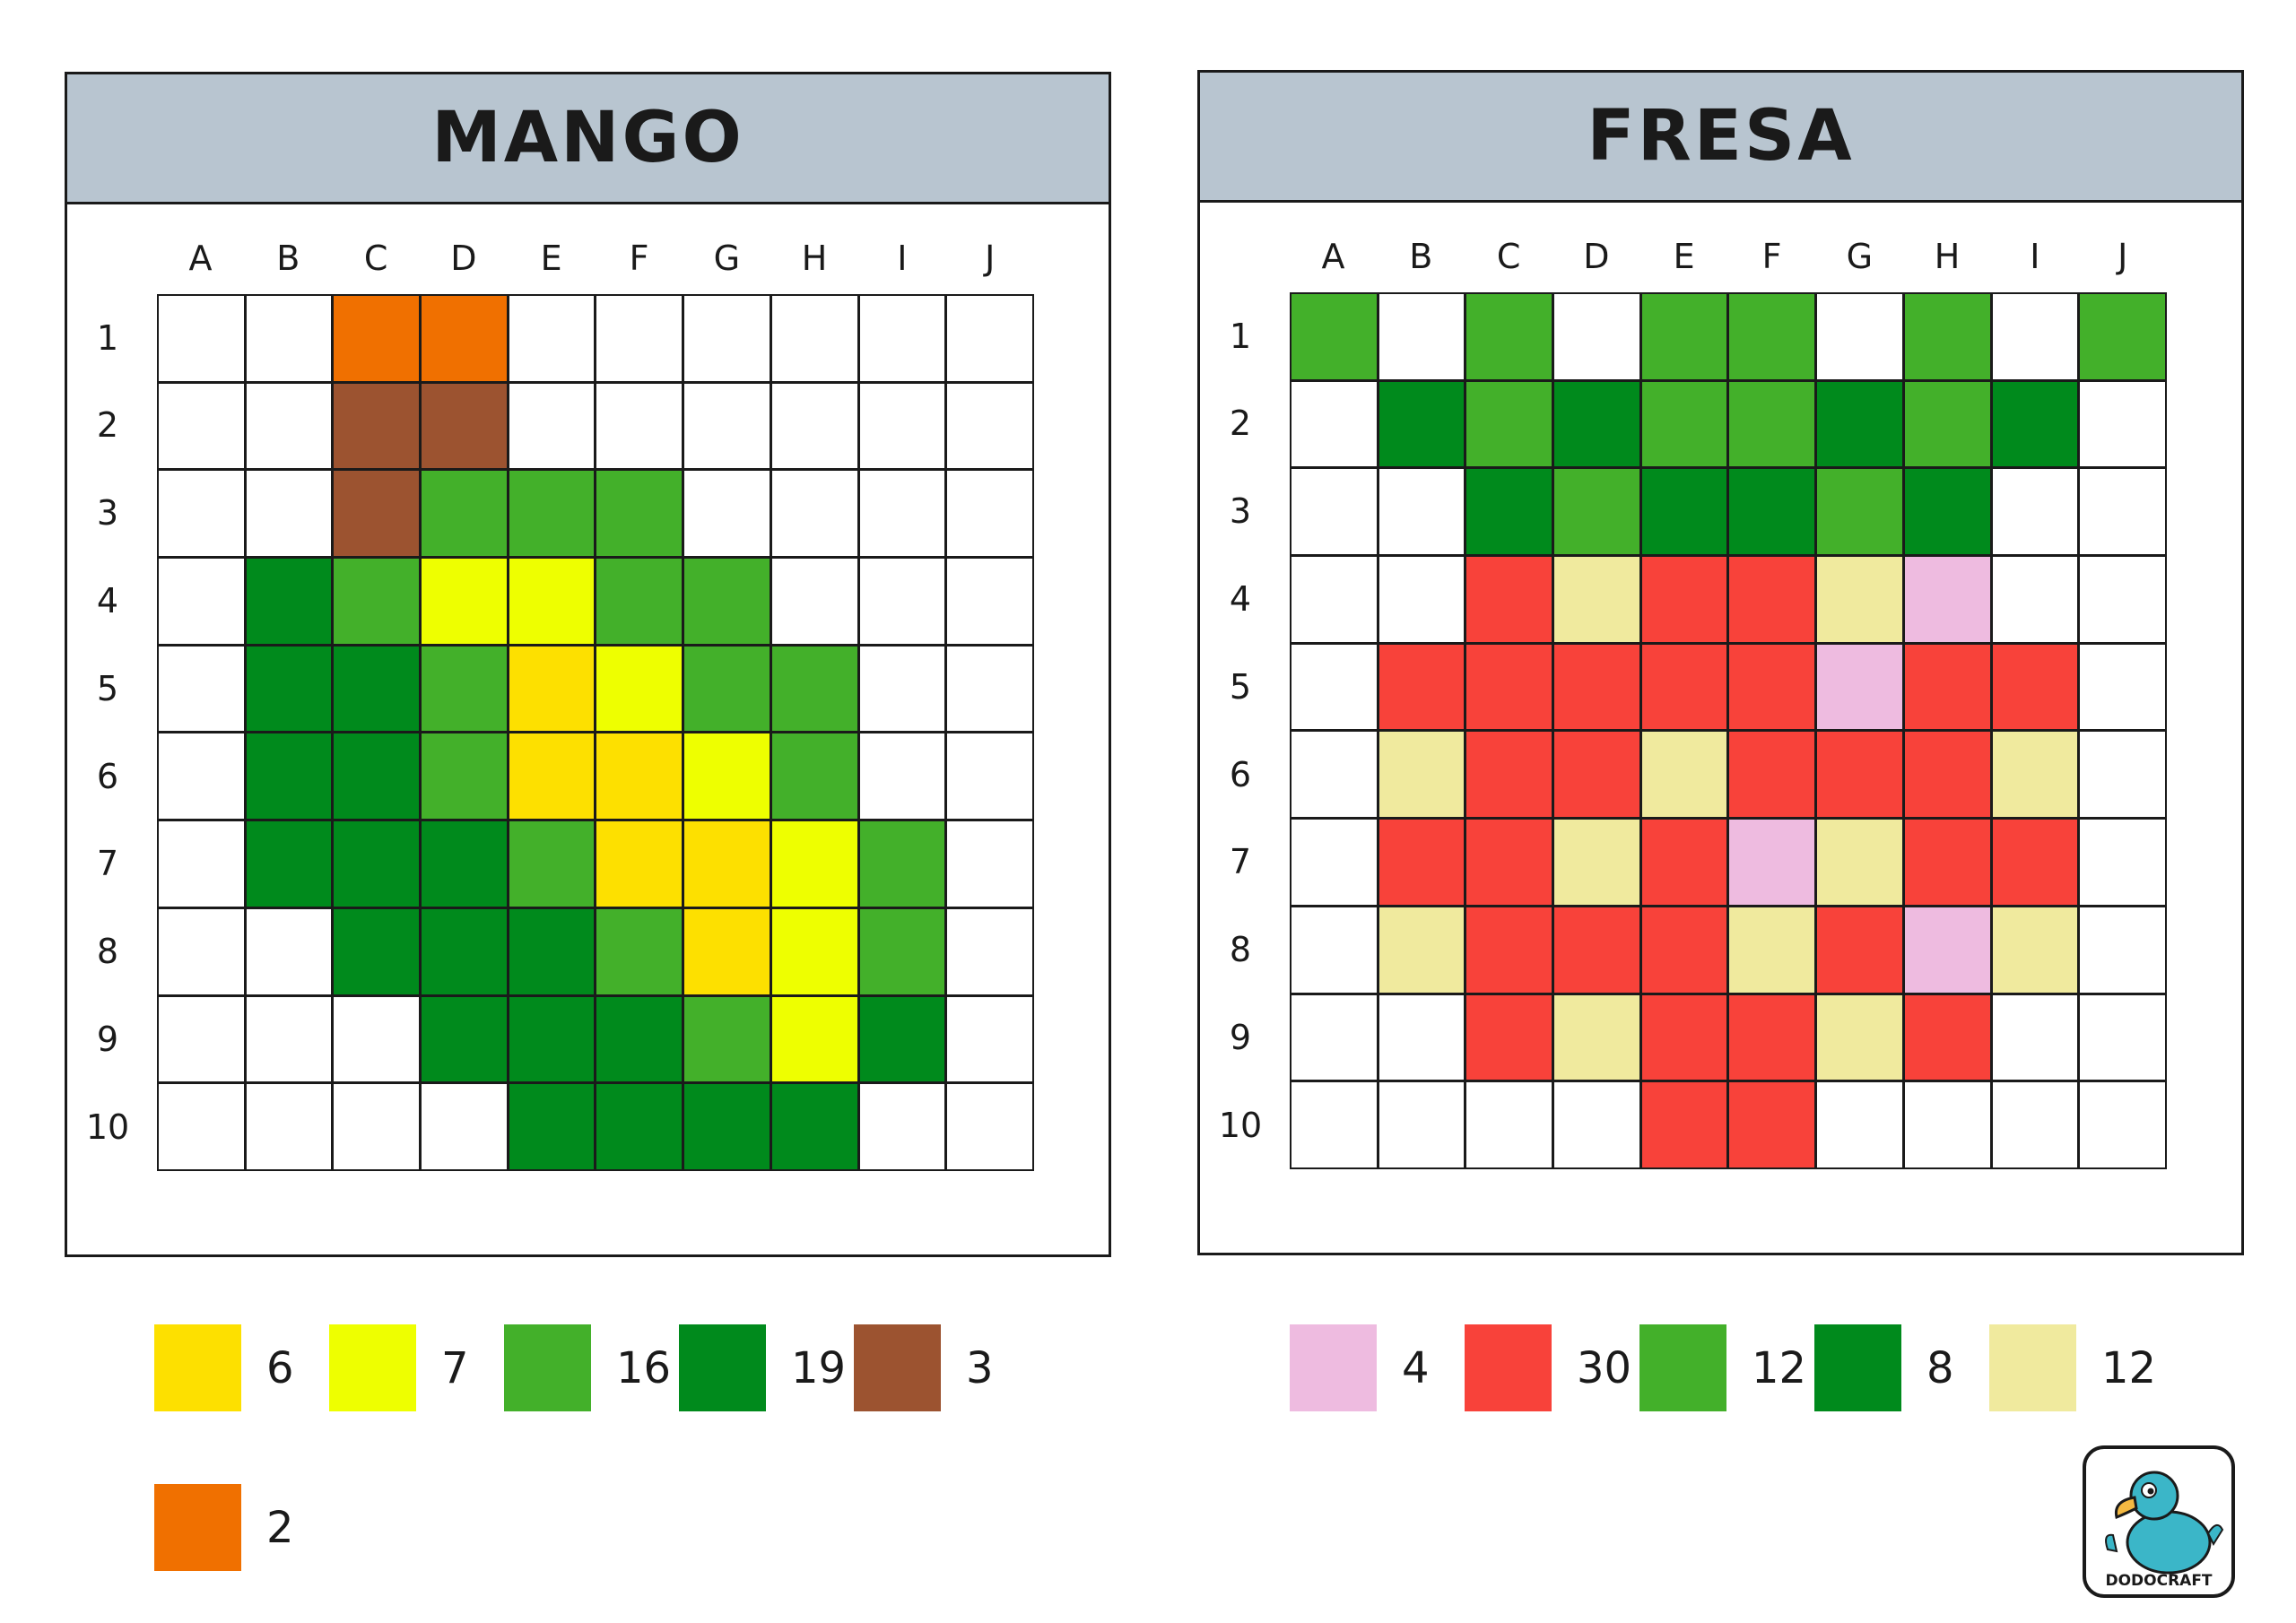 This screenshot has height=1623, width=2296. I want to click on grid-cell-G10, so click(727, 1126).